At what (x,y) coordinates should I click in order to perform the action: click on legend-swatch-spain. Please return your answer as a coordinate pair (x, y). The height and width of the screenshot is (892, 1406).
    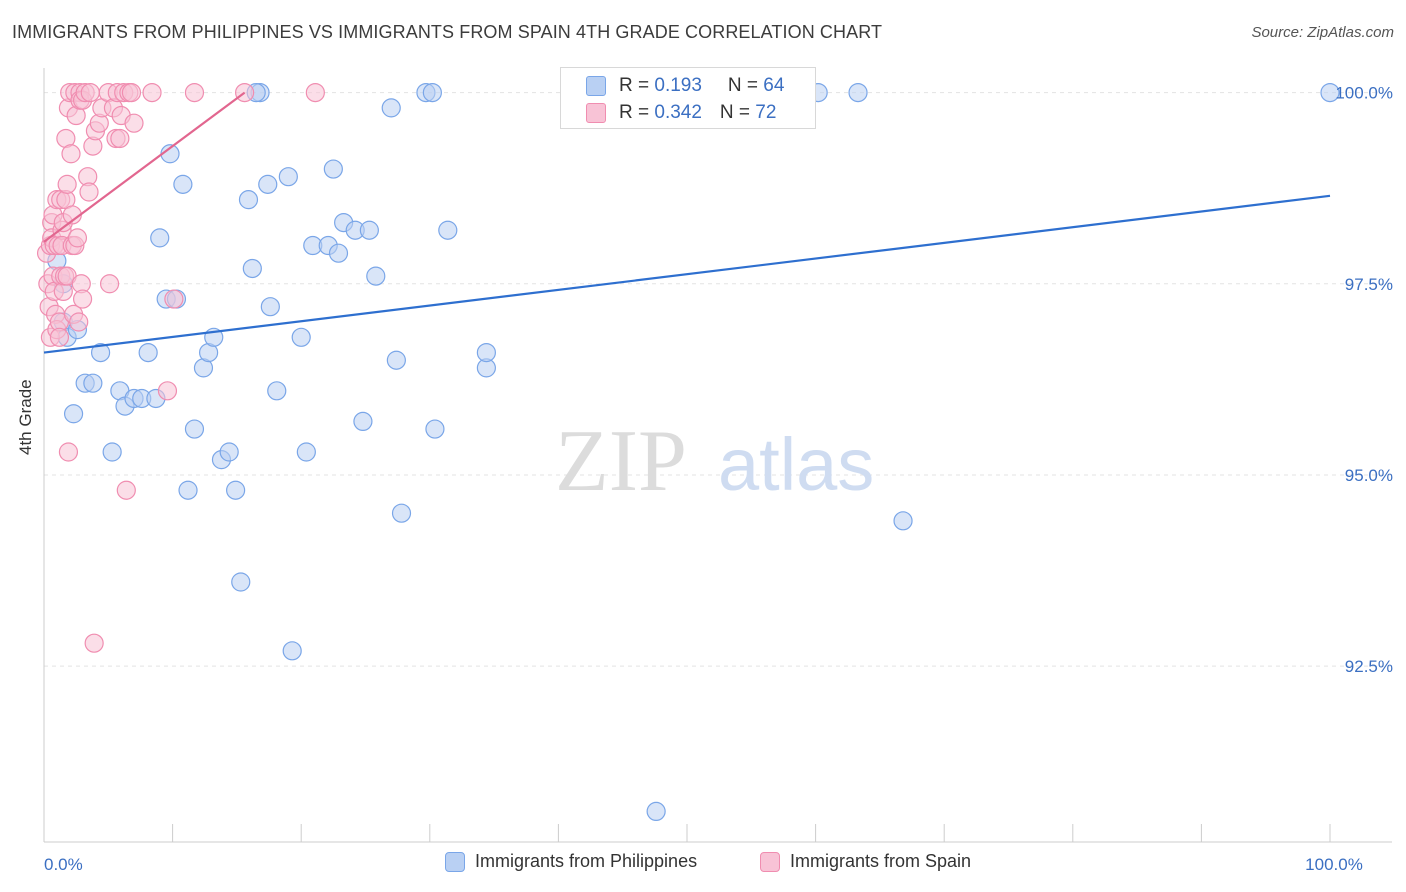
    Looking at the image, I should click on (770, 861).